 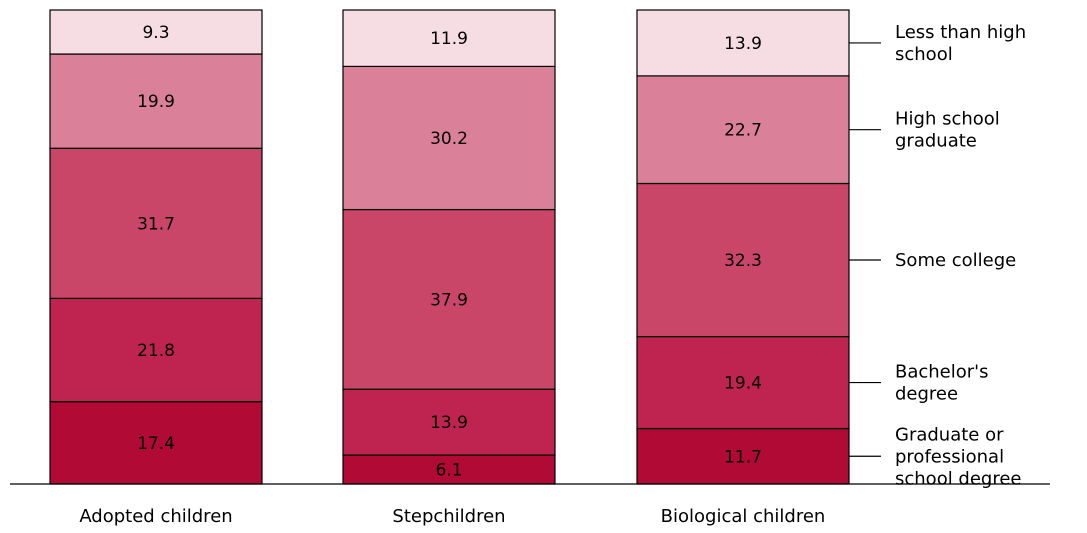 I want to click on bar-segment-stepchildren-graduate-or-professional-school-degree, so click(x=449, y=469).